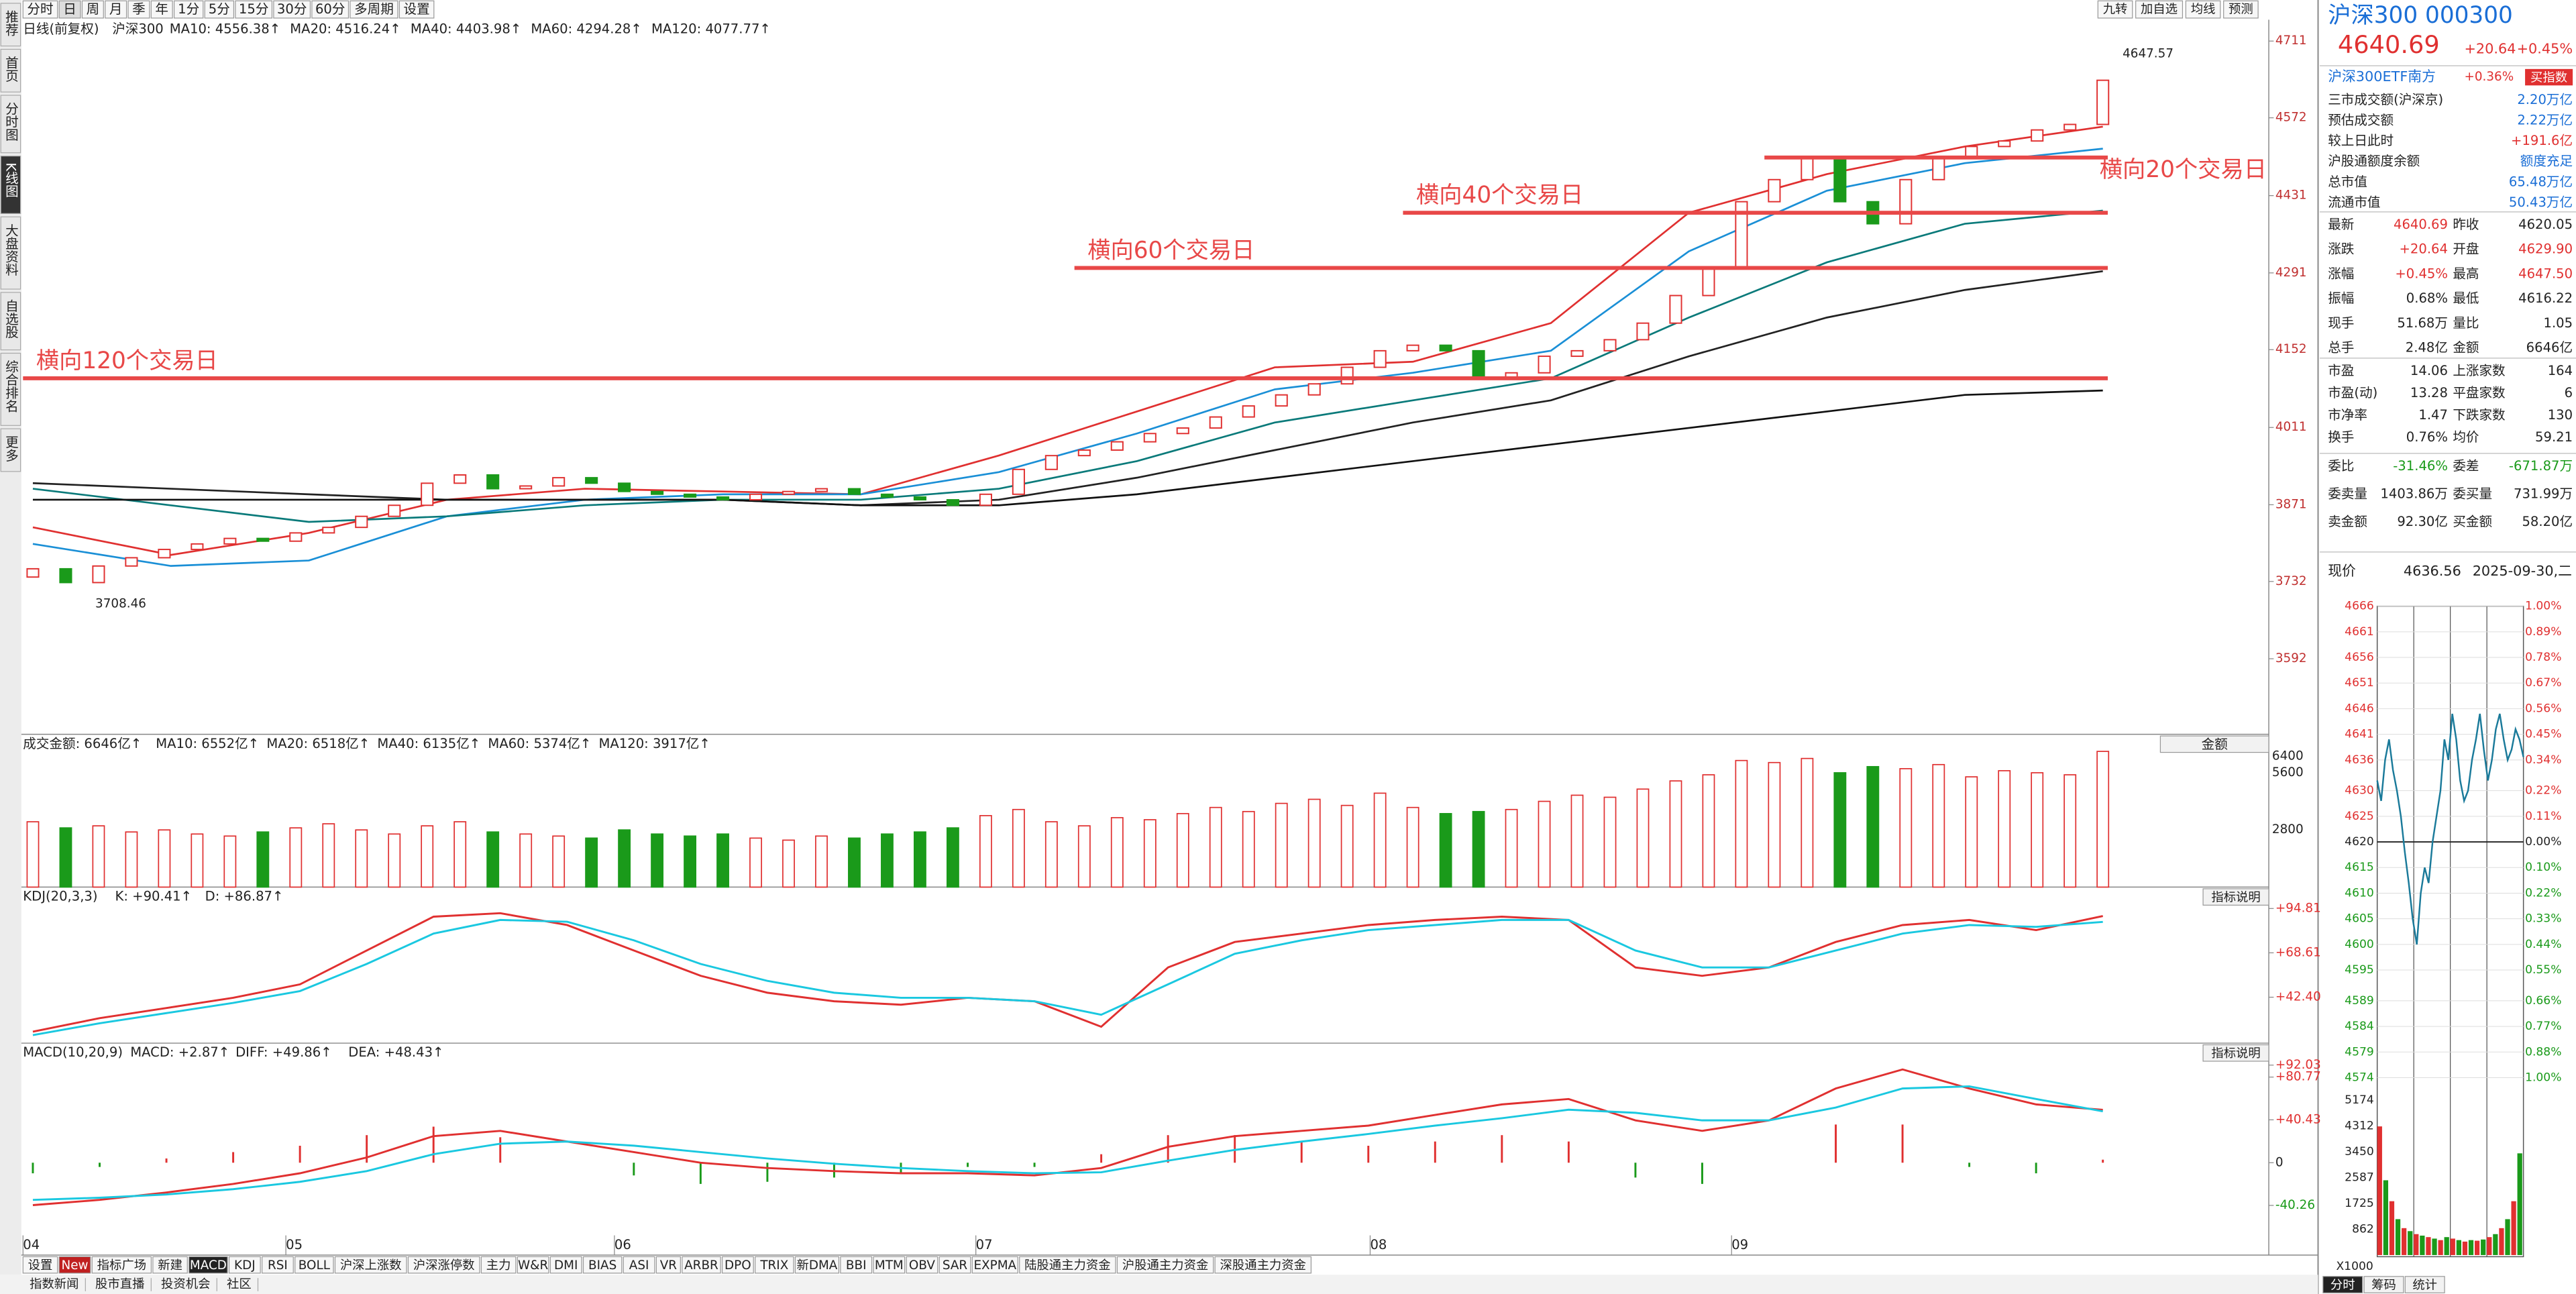 The height and width of the screenshot is (1294, 2576). I want to click on tab-label: 分时, so click(40, 9).